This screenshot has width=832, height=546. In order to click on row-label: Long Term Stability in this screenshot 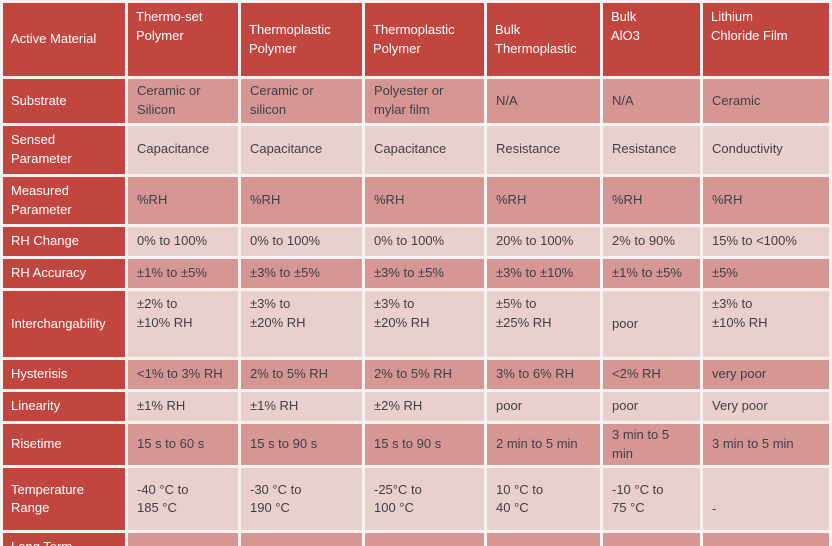, I will do `click(64, 539)`.